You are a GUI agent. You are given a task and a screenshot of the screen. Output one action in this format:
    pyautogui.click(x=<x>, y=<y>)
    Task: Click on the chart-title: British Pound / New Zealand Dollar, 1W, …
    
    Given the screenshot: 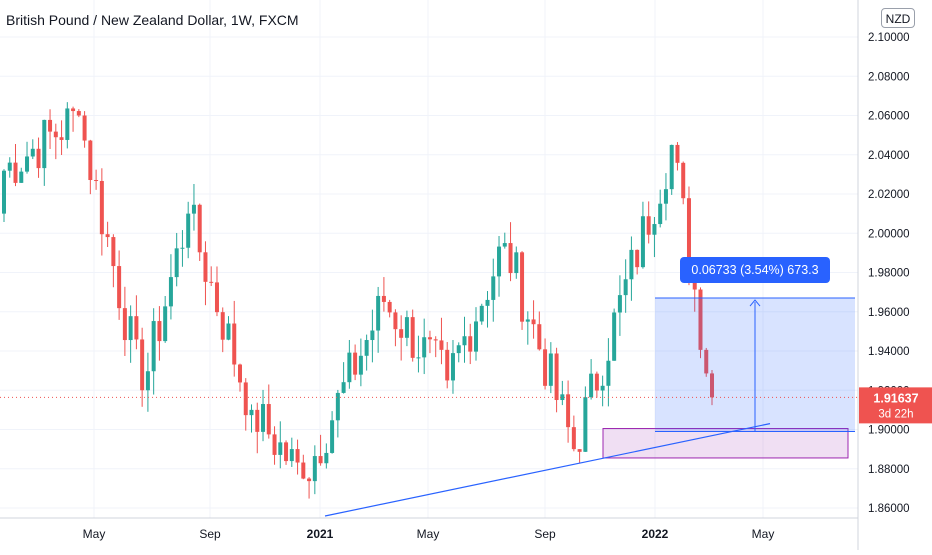 What is the action you would take?
    pyautogui.click(x=152, y=20)
    